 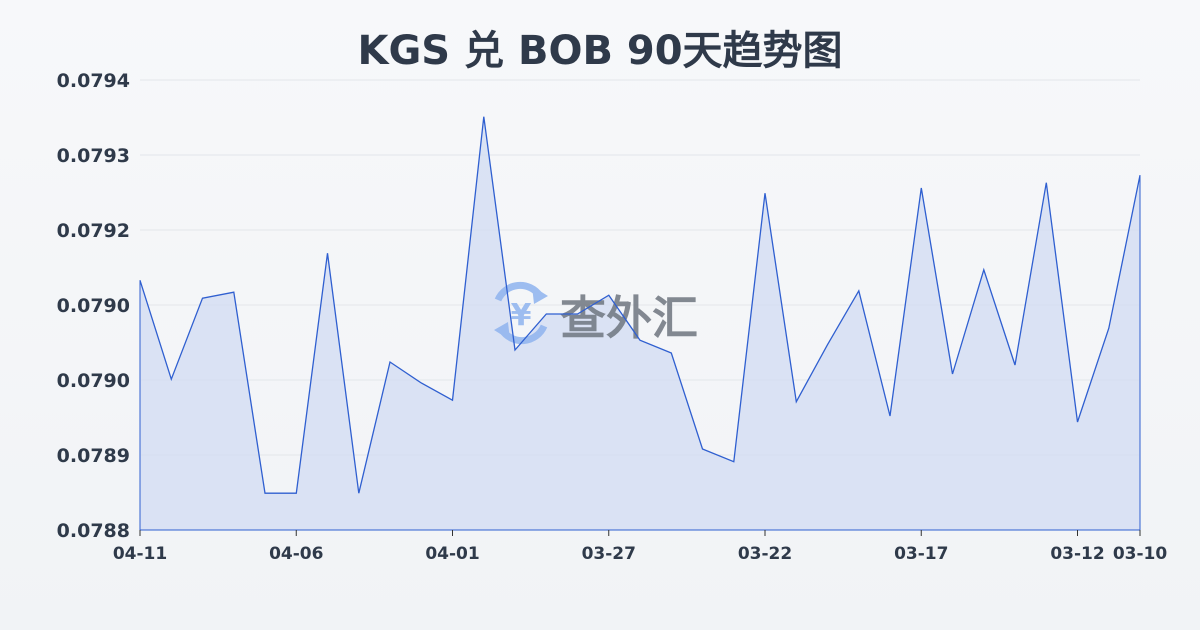 I want to click on x-tick-label: 04-01, so click(x=452, y=554).